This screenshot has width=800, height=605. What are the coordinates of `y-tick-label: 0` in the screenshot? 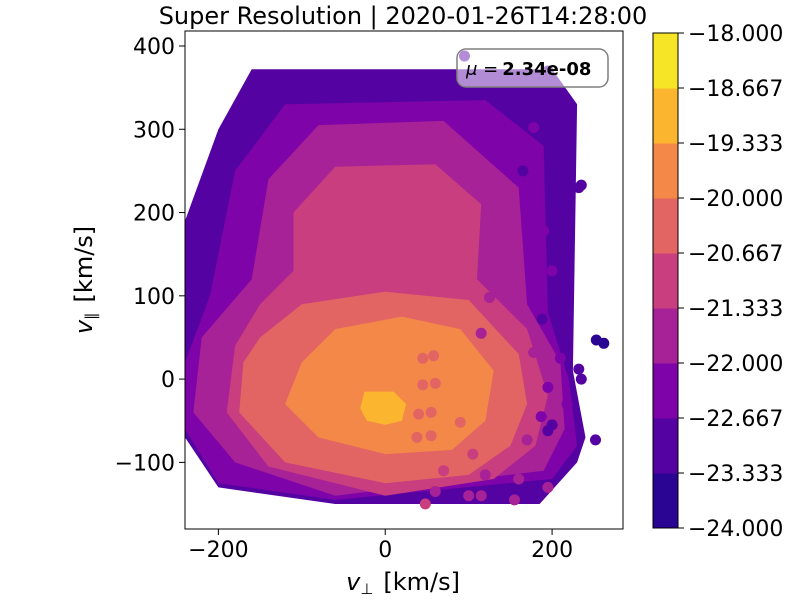 It's located at (168, 380).